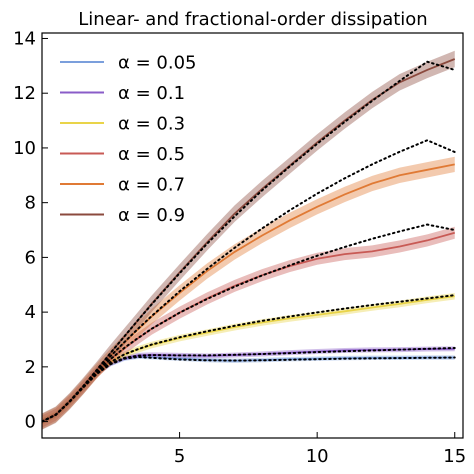 This screenshot has width=474, height=474. What do you see at coordinates (179, 456) in the screenshot?
I see `x-tick-label: 5` at bounding box center [179, 456].